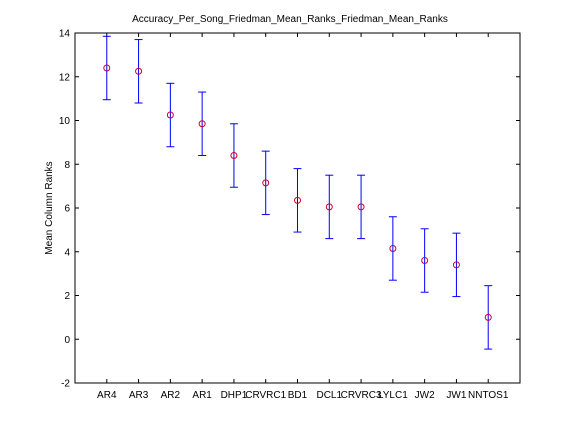 The height and width of the screenshot is (432, 576). What do you see at coordinates (67, 165) in the screenshot?
I see `y-tick-label: 8` at bounding box center [67, 165].